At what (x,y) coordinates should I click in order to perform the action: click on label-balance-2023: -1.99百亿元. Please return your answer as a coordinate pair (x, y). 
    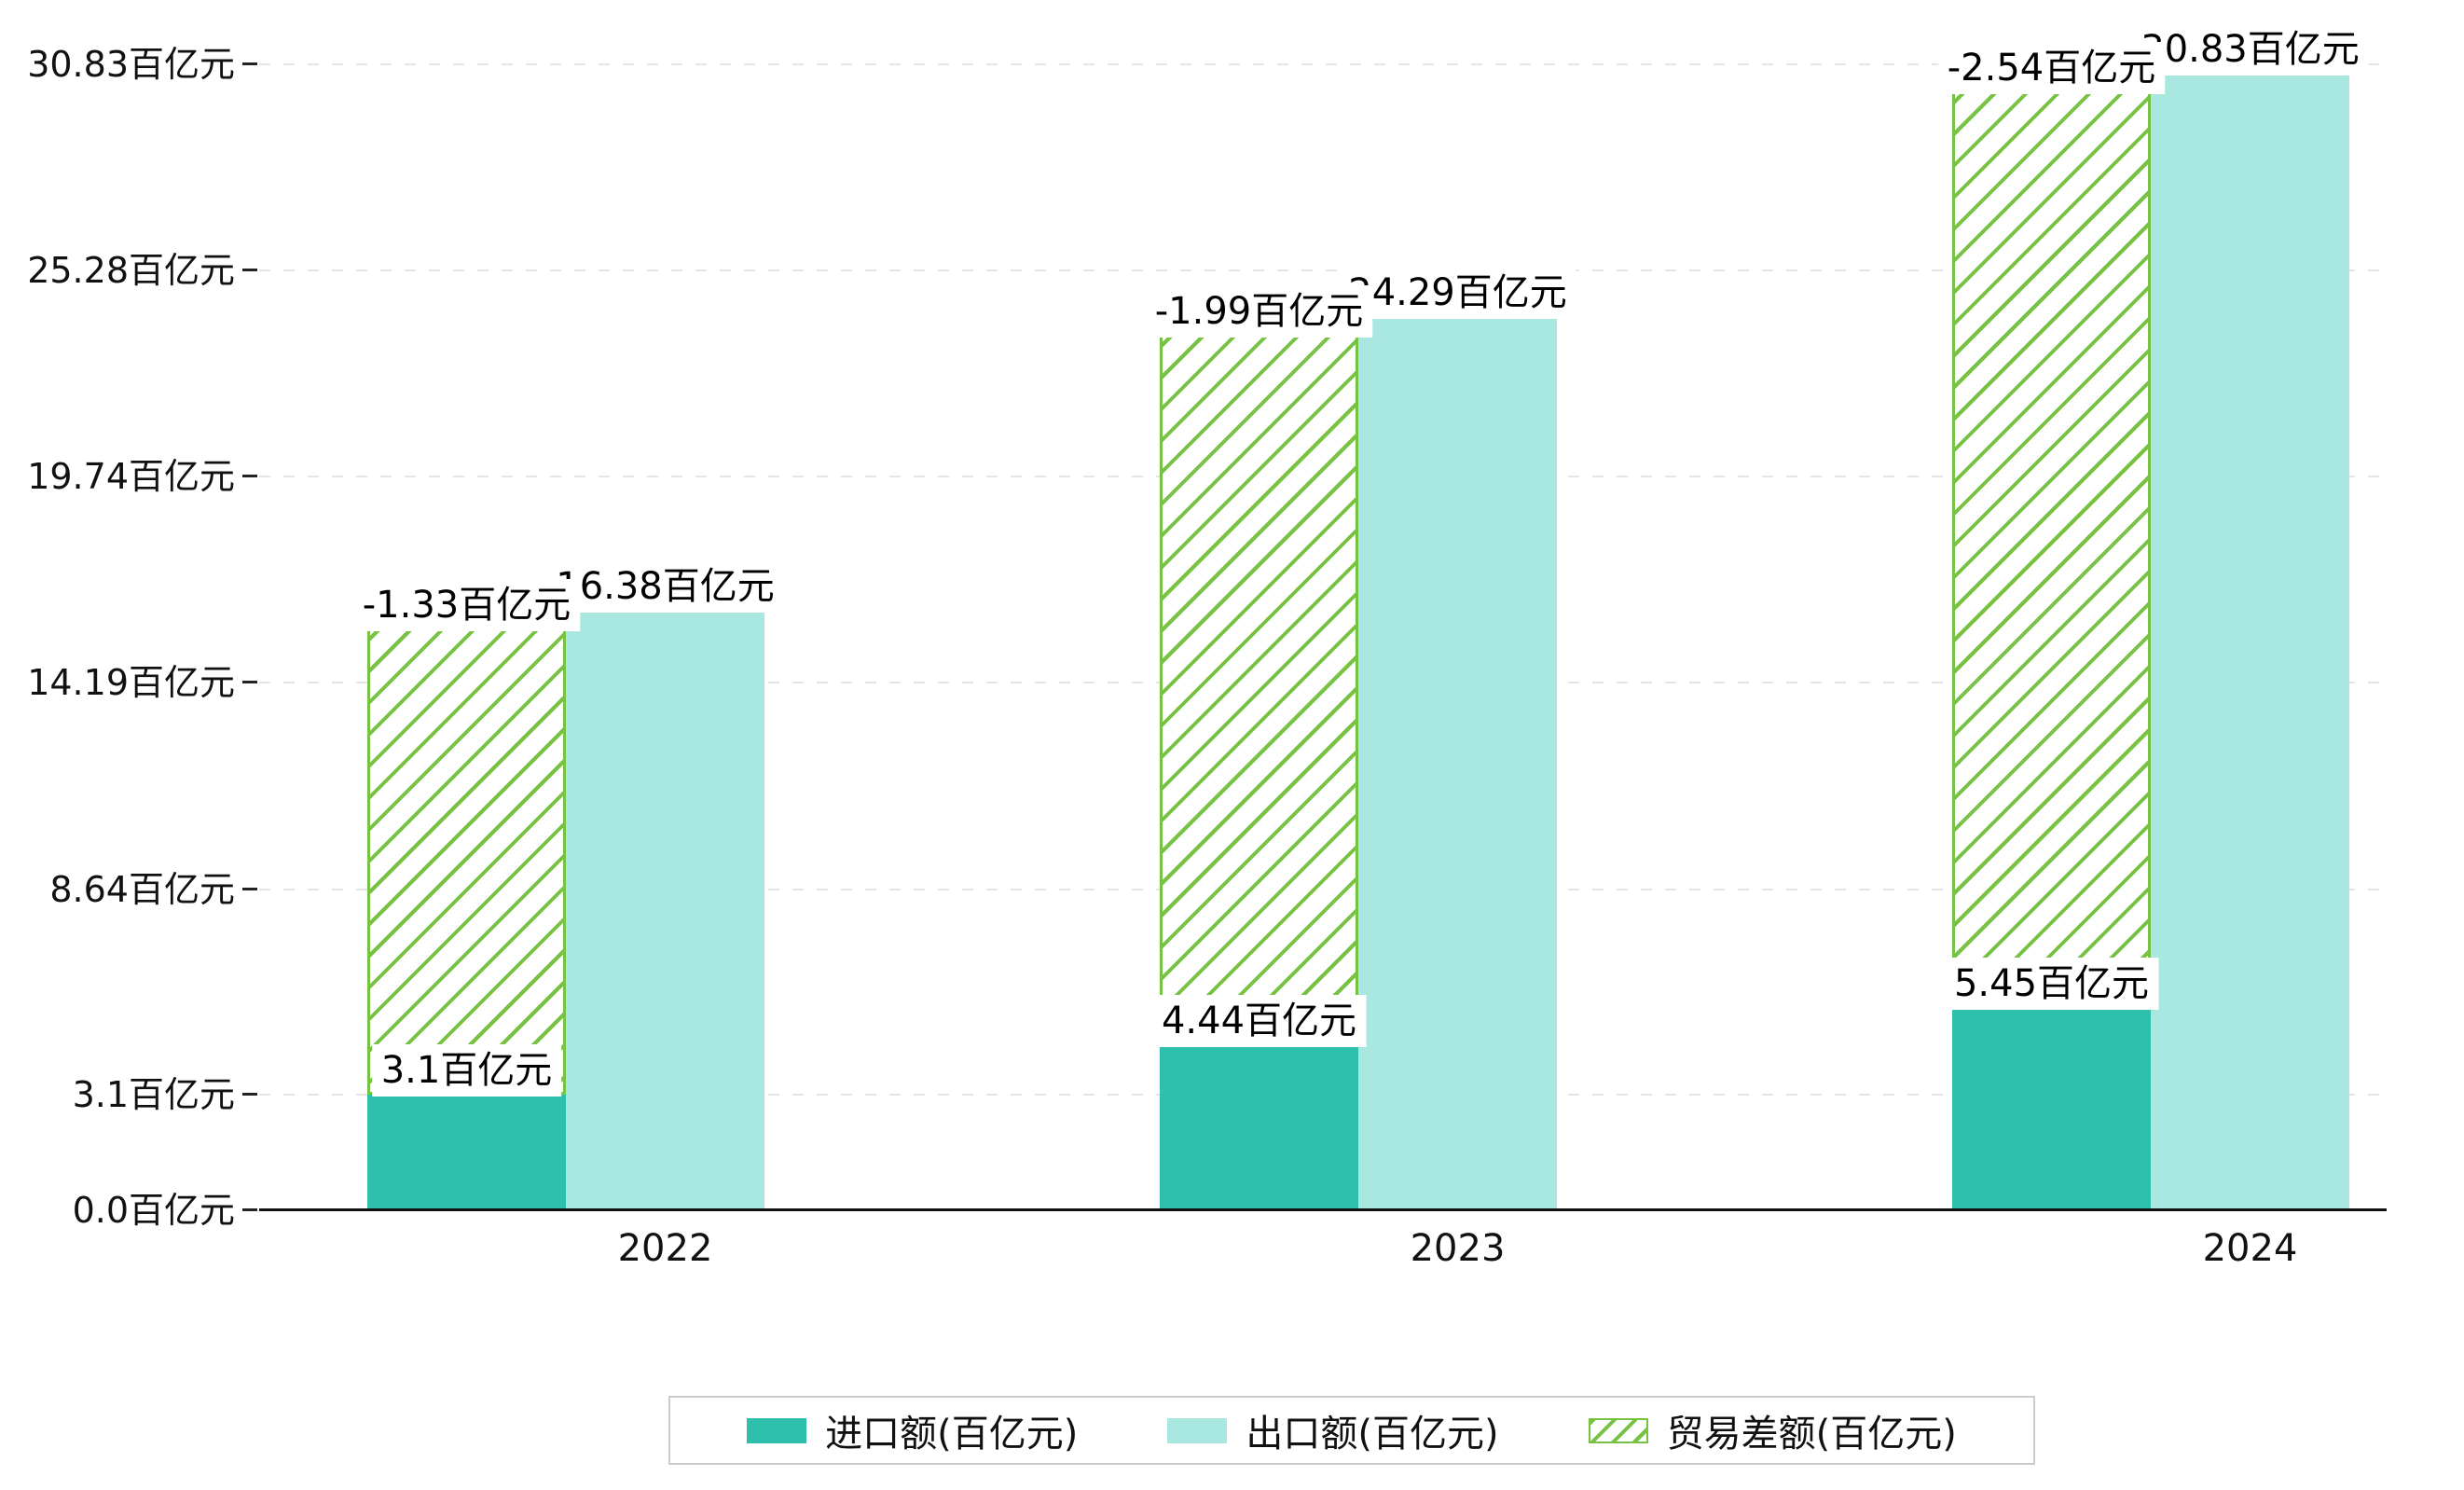
    Looking at the image, I should click on (1259, 311).